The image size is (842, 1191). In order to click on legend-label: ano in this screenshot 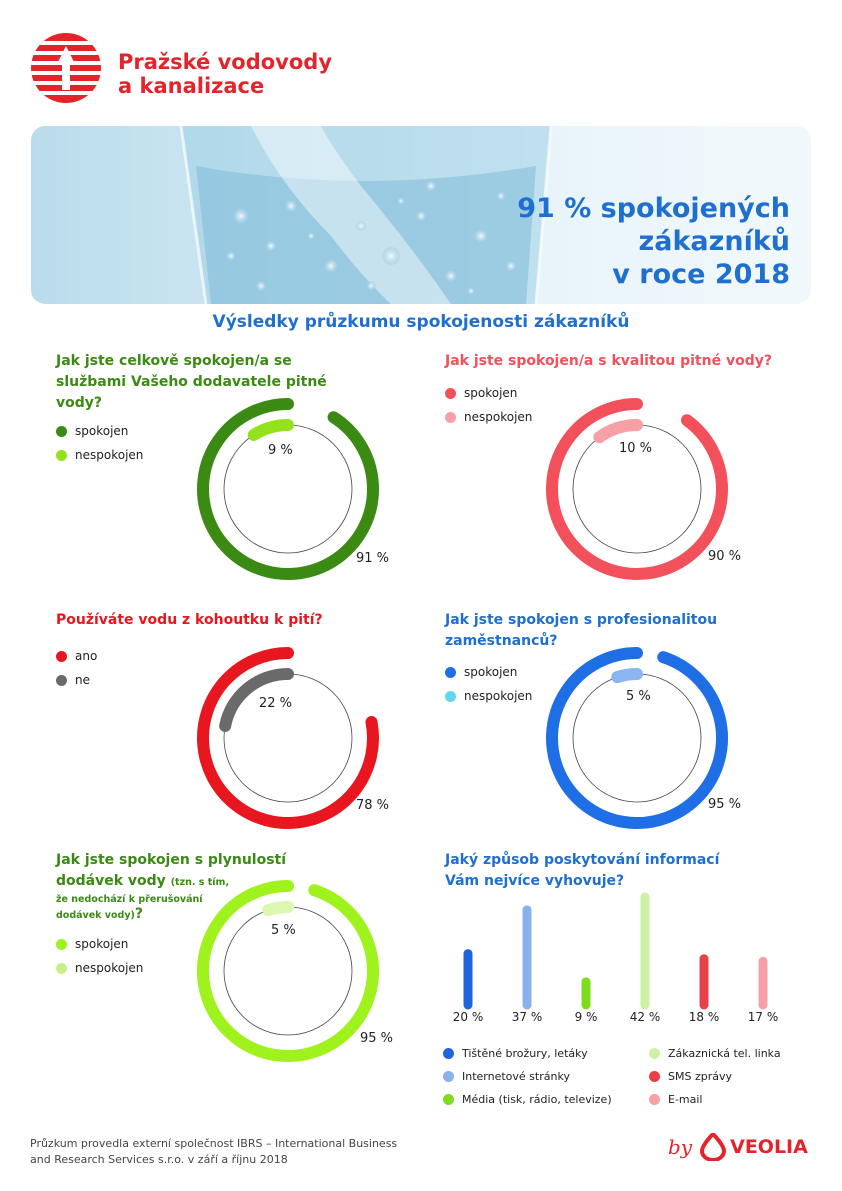, I will do `click(86, 656)`.